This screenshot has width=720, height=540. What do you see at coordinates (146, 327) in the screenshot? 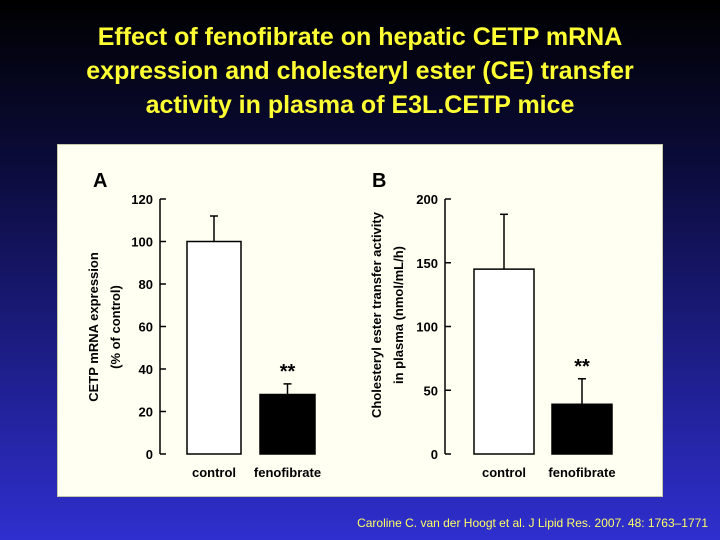
I see `panel-a-tick-label: 60` at bounding box center [146, 327].